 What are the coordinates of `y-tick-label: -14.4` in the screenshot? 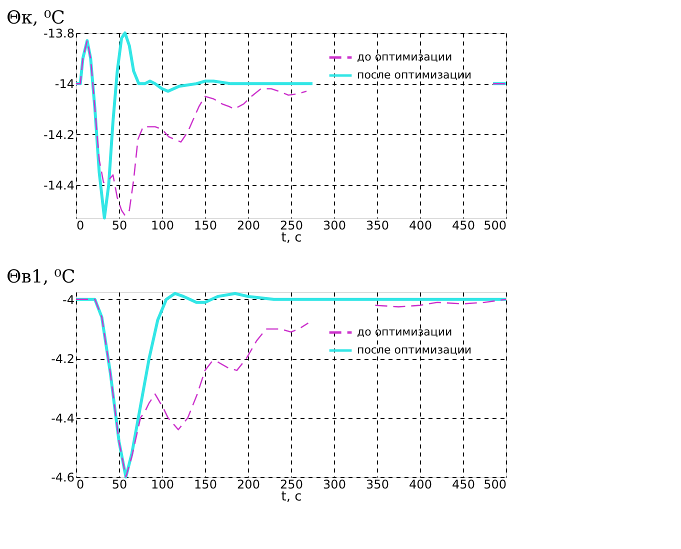 It's located at (58, 185).